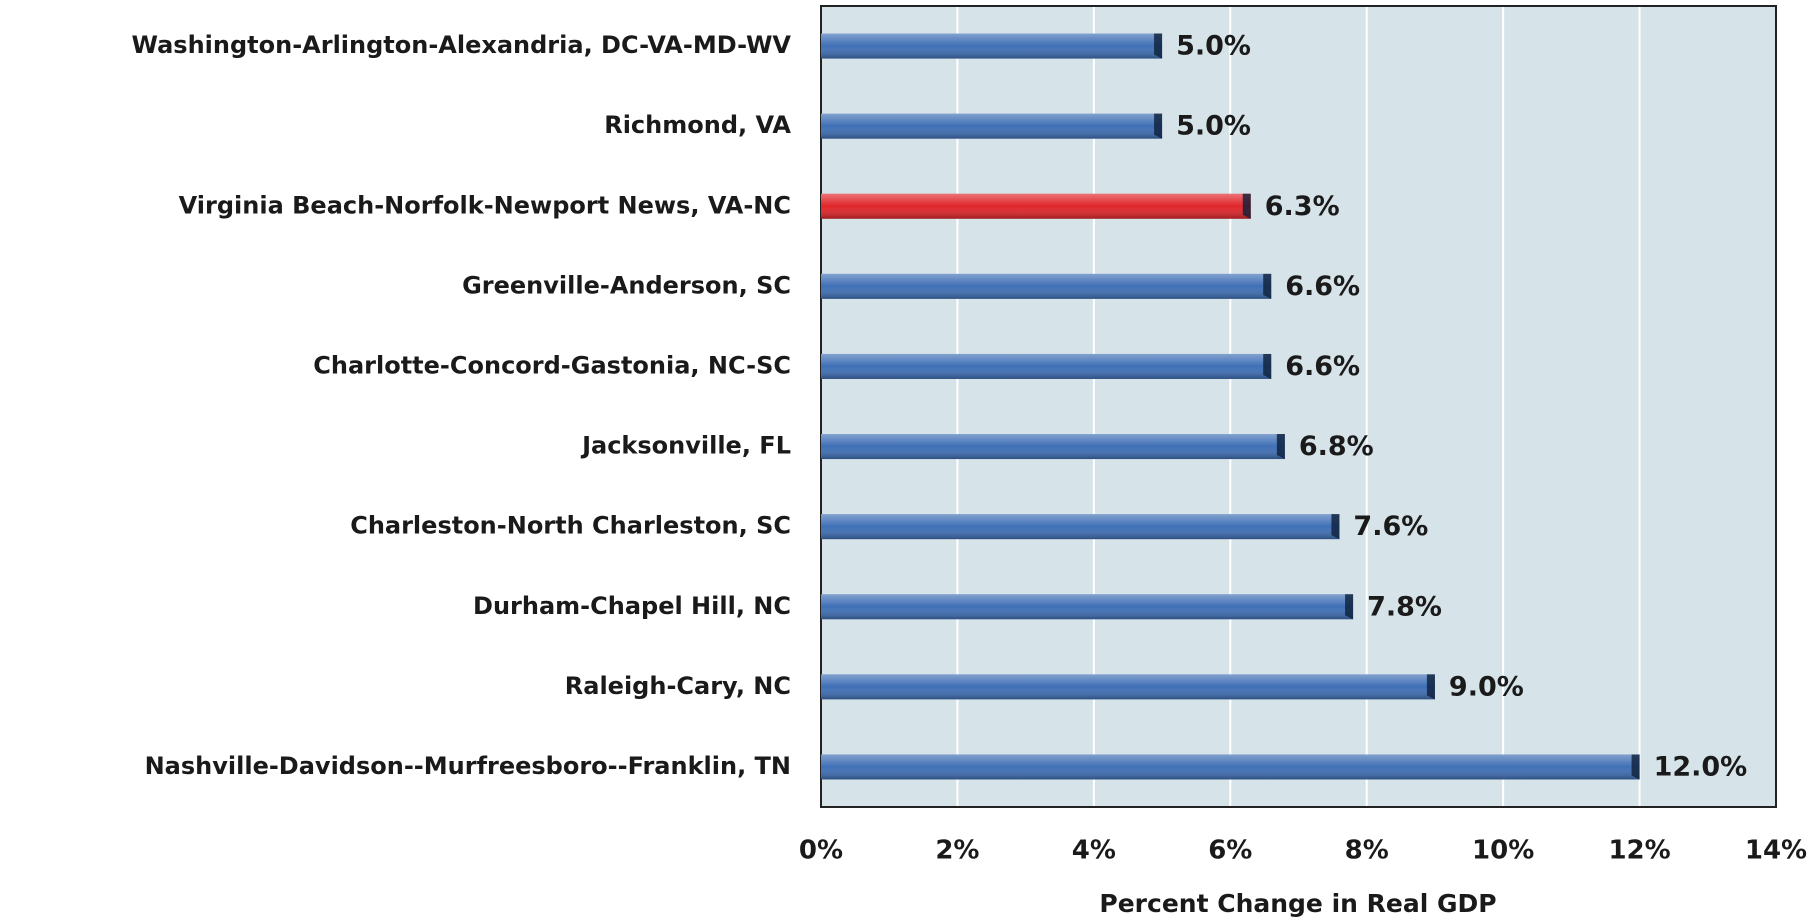 Image resolution: width=1814 pixels, height=922 pixels. Describe the element at coordinates (1302, 206) in the screenshot. I see `value-label: 6.3%` at that location.